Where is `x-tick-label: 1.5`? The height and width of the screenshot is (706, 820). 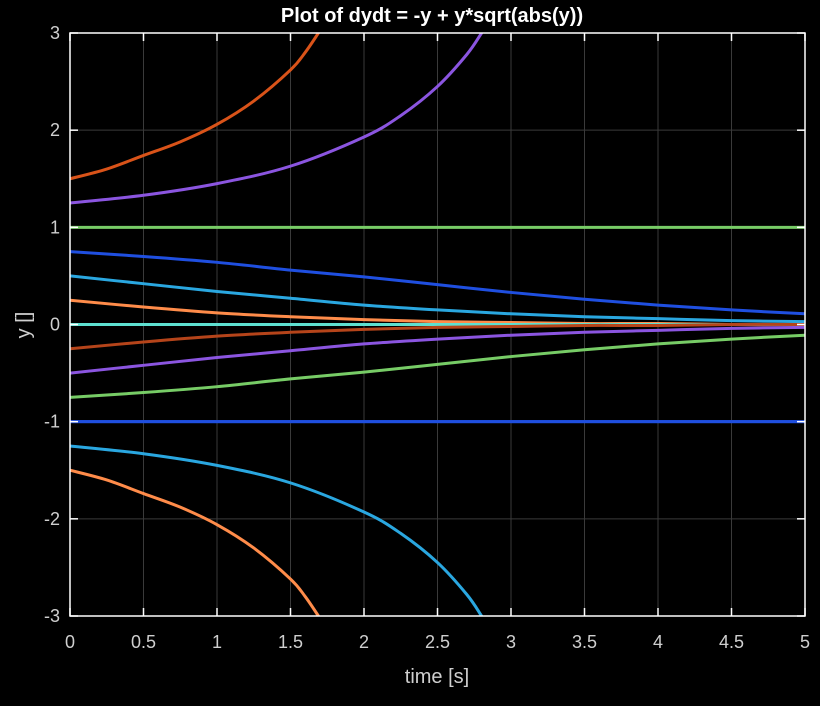 x-tick-label: 1.5 is located at coordinates (290, 642).